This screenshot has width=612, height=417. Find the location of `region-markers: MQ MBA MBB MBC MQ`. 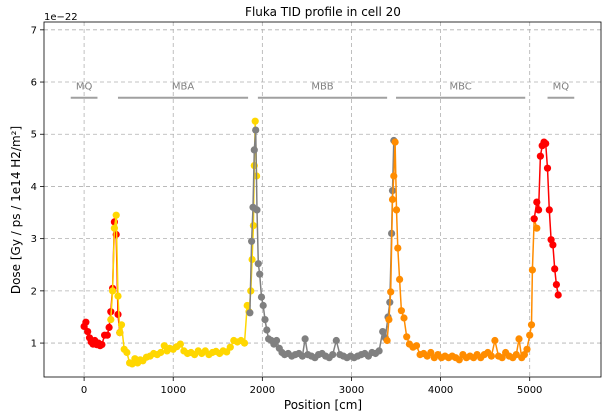

region-markers: MQ MBA MBB MBC MQ is located at coordinates (322, 90).